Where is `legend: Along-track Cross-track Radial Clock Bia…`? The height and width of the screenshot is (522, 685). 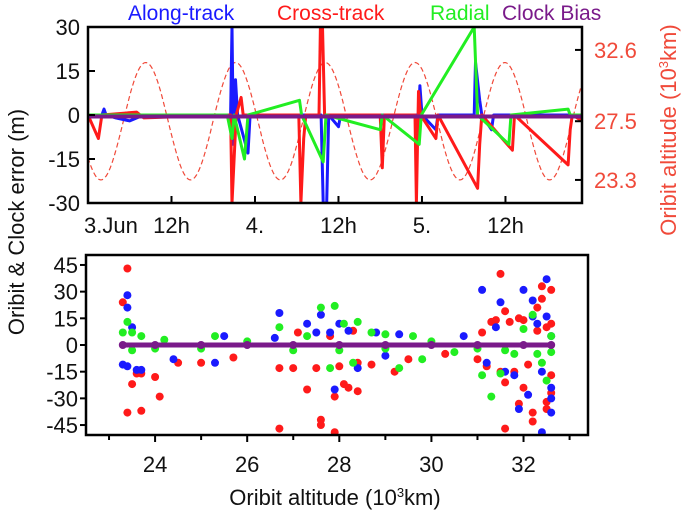 legend: Along-track Cross-track Radial Clock Bia… is located at coordinates (364, 13).